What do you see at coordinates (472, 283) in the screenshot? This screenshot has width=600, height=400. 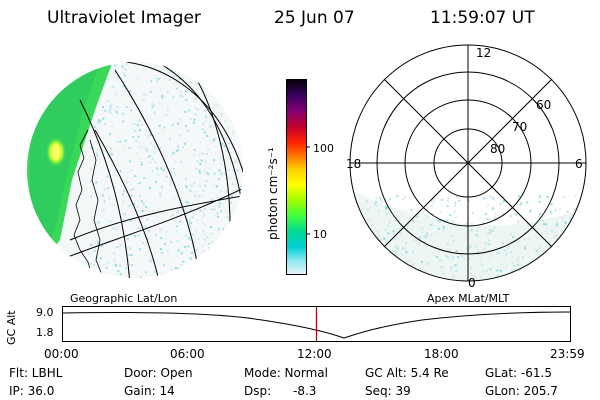 I see `mlt-label-0: 0` at bounding box center [472, 283].